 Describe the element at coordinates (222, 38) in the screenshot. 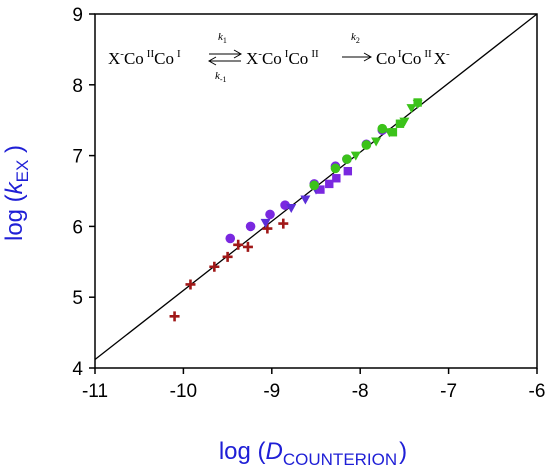

I see `rate-constant-k1: k1` at that location.